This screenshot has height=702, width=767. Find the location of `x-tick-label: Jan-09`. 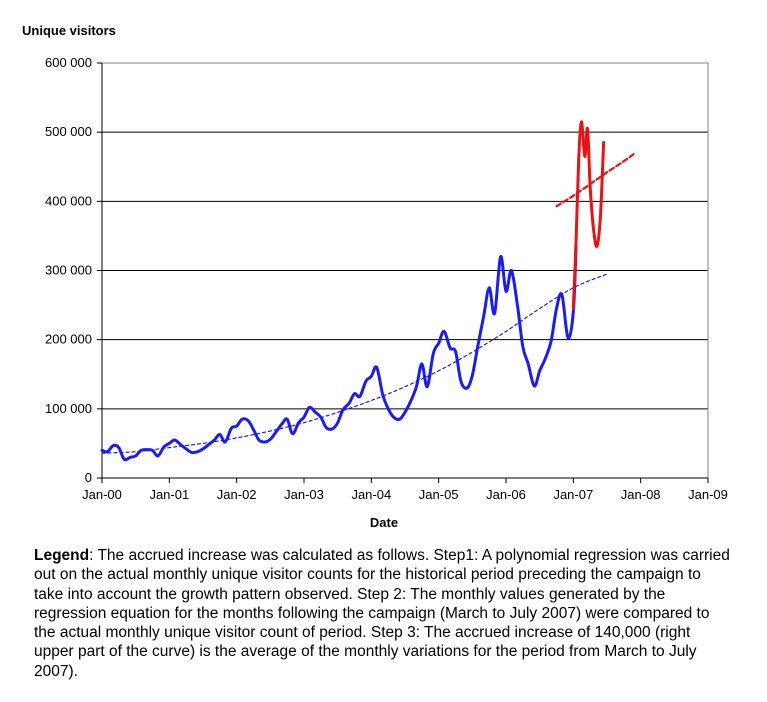

x-tick-label: Jan-09 is located at coordinates (708, 494).